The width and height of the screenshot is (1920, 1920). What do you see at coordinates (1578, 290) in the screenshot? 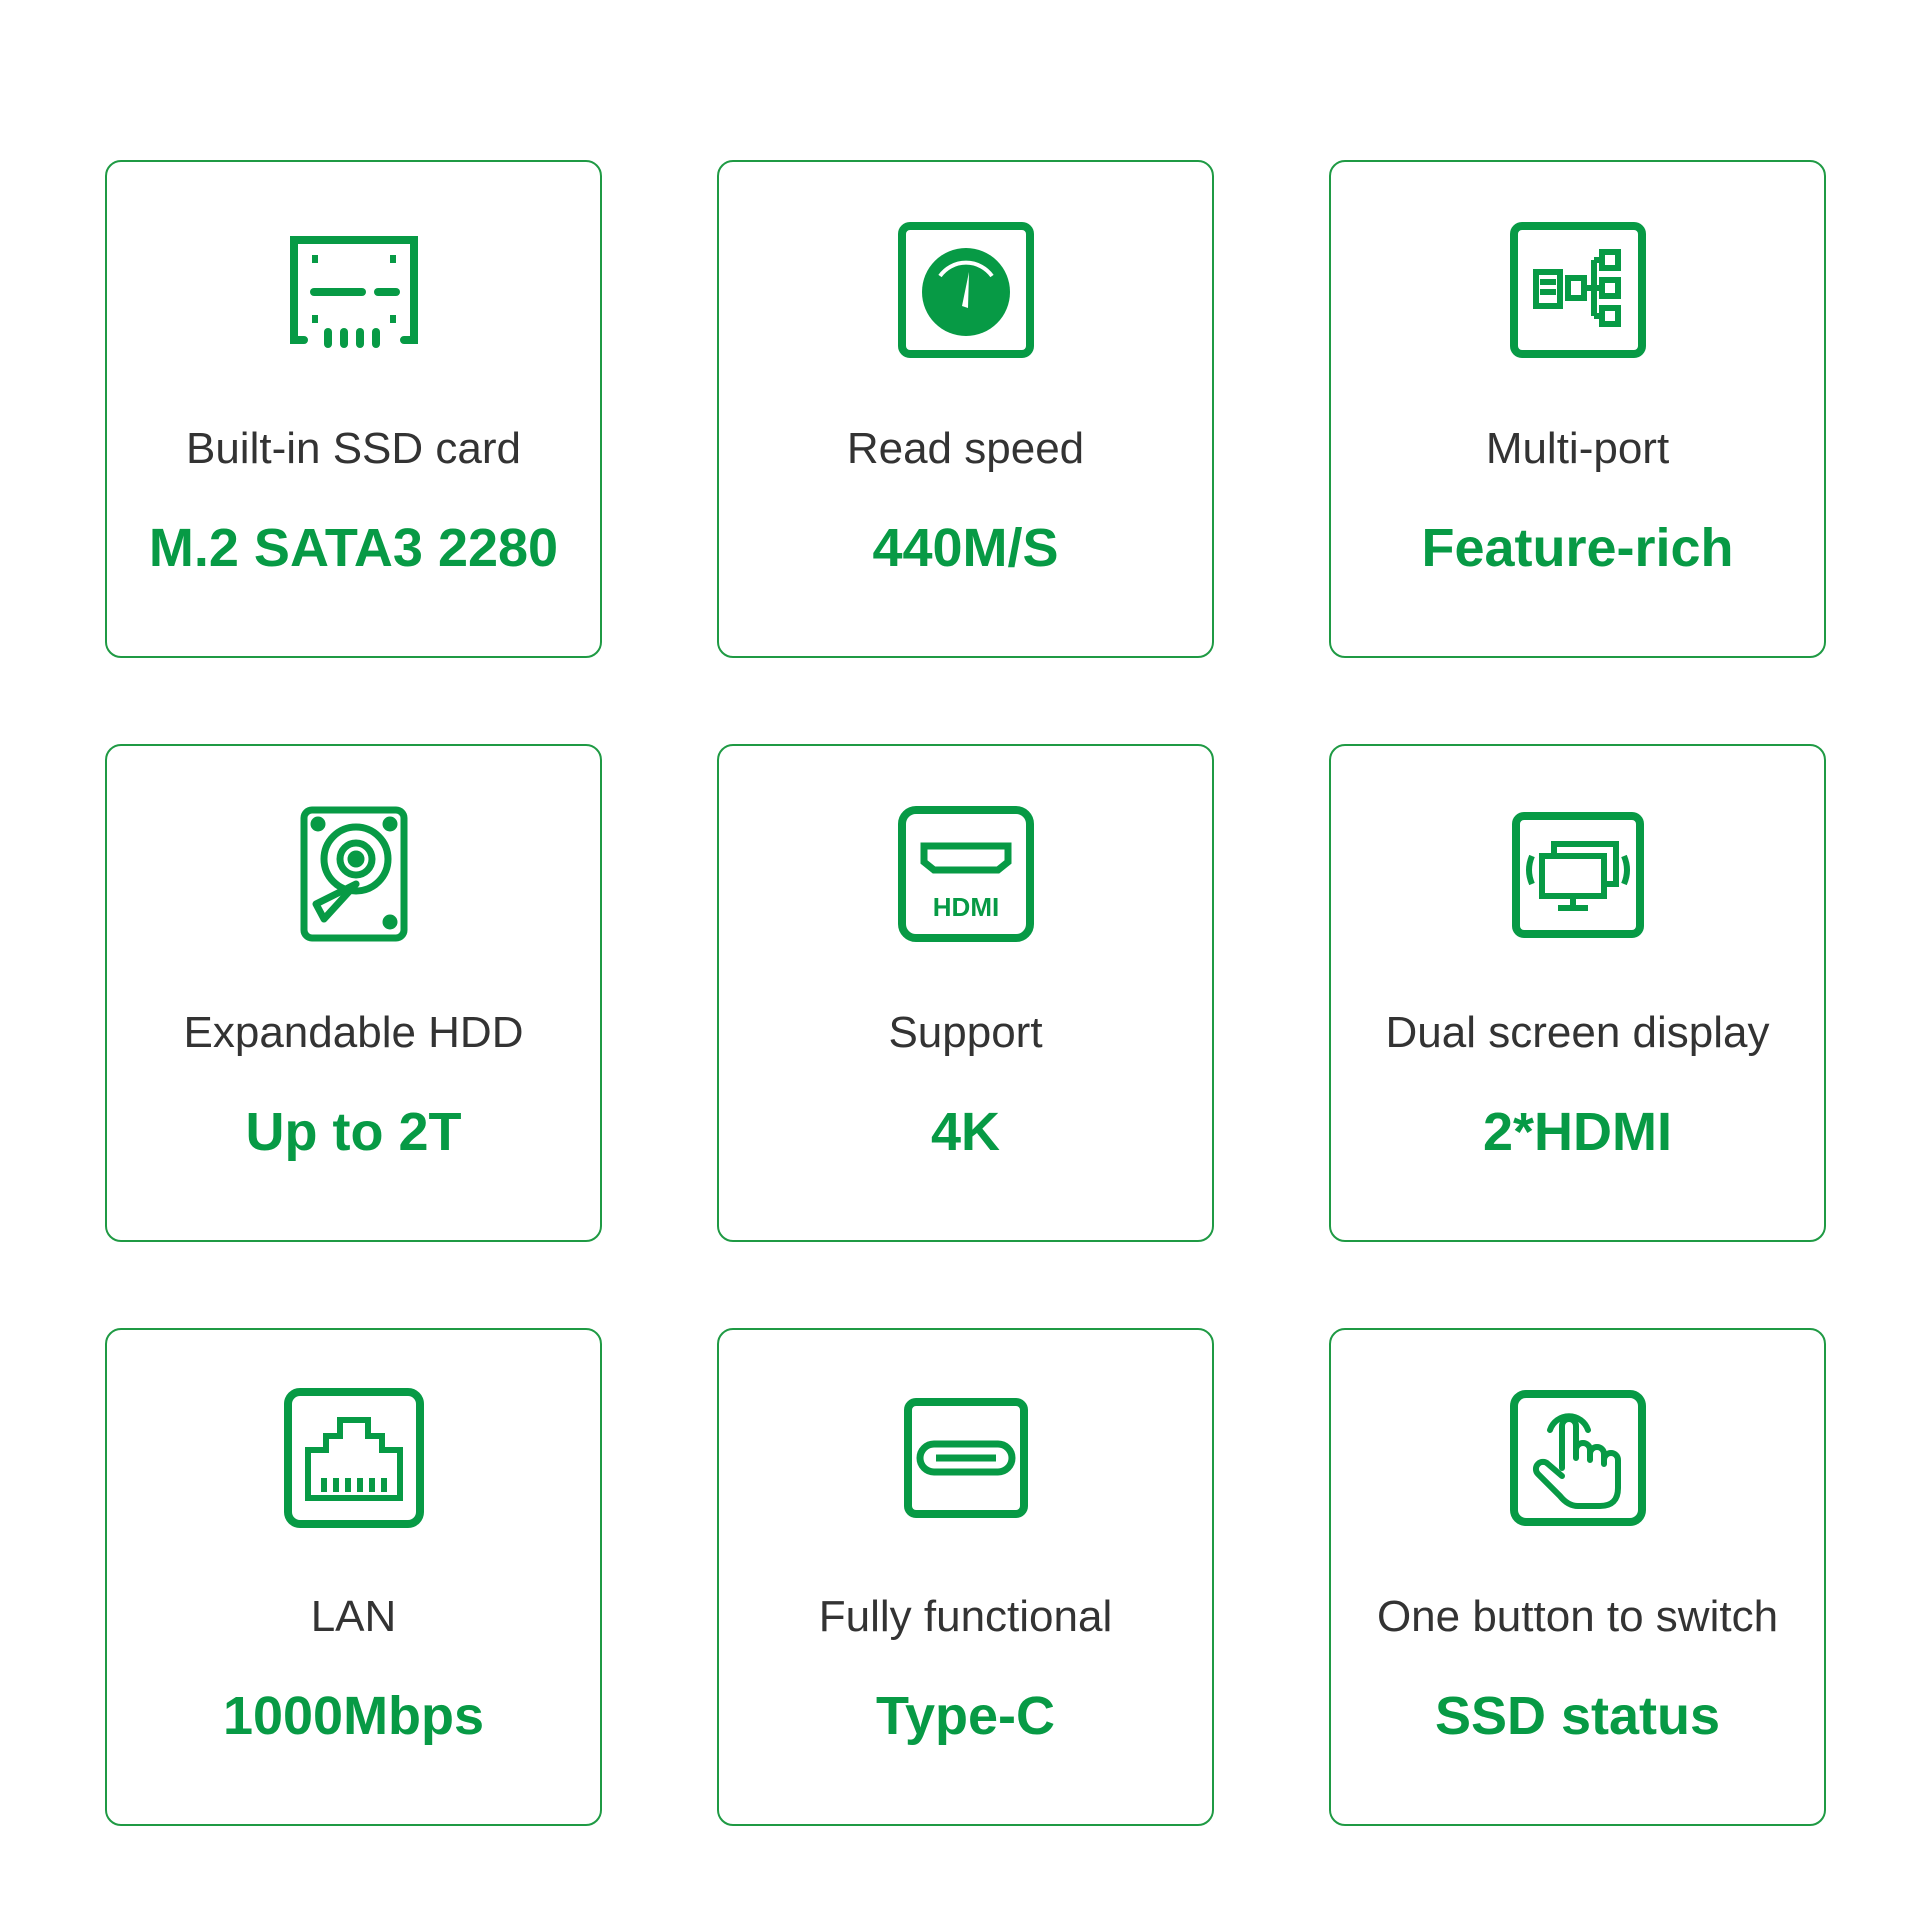
I see `multi-port-icon` at bounding box center [1578, 290].